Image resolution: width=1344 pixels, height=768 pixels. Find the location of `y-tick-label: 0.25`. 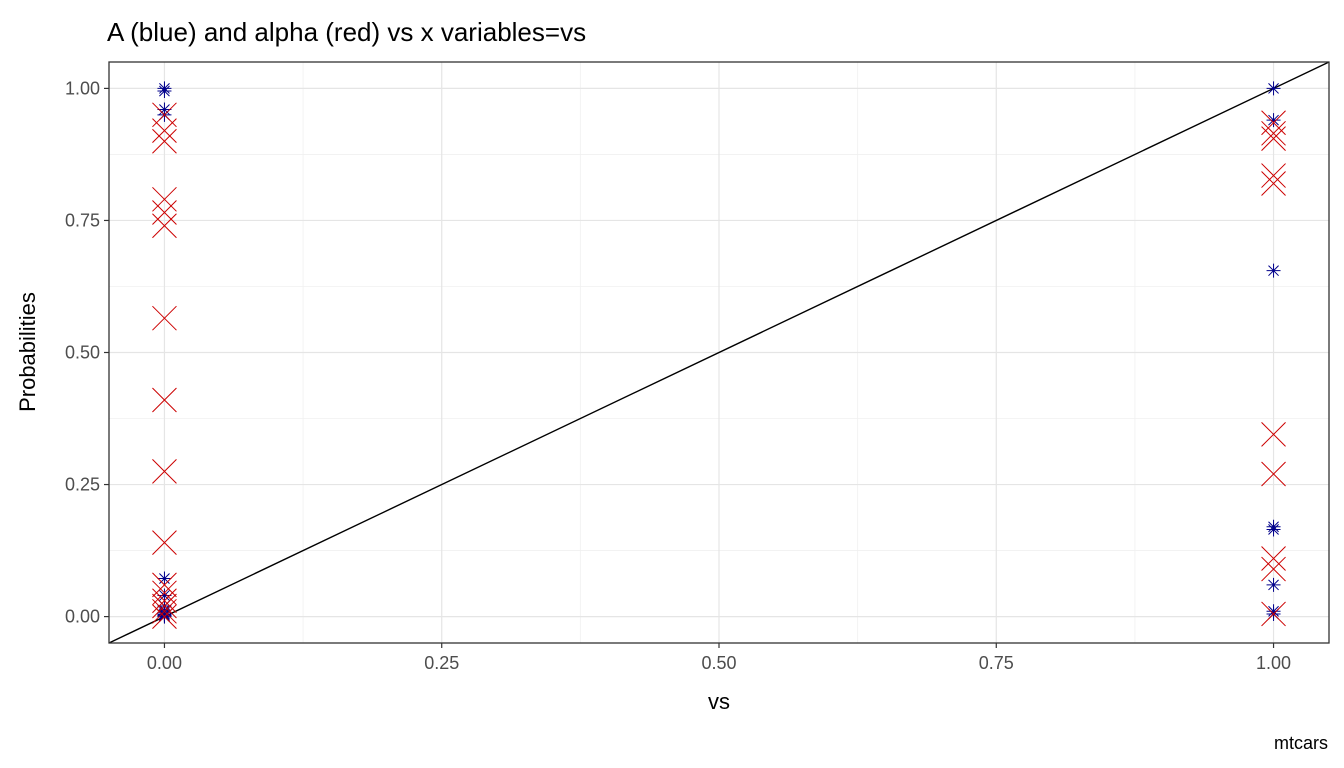

y-tick-label: 0.25 is located at coordinates (82, 485).